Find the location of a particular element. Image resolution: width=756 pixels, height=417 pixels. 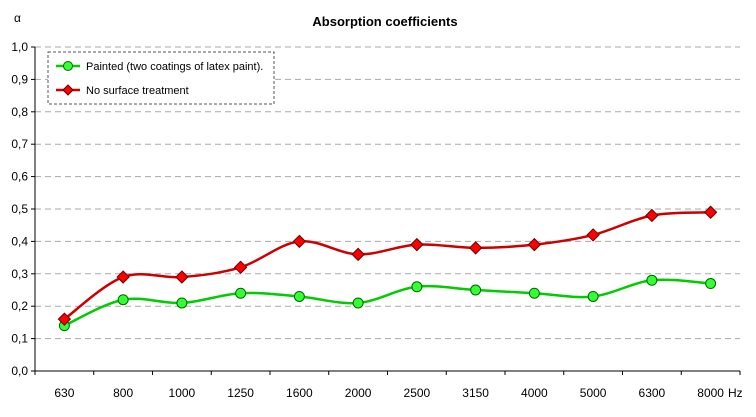

x-tick-label: 630 is located at coordinates (64, 393).